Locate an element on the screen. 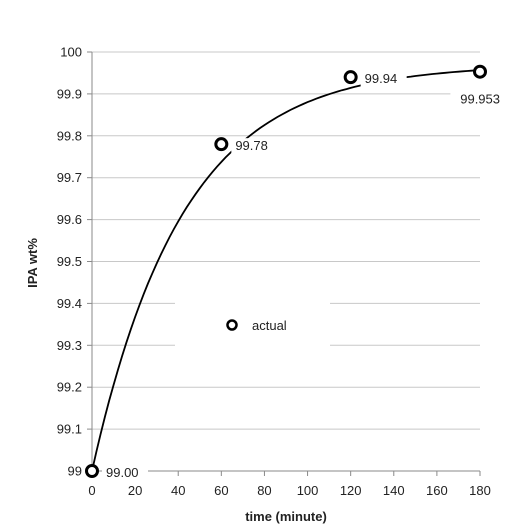 The image size is (520, 528). legend: actual is located at coordinates (252, 324).